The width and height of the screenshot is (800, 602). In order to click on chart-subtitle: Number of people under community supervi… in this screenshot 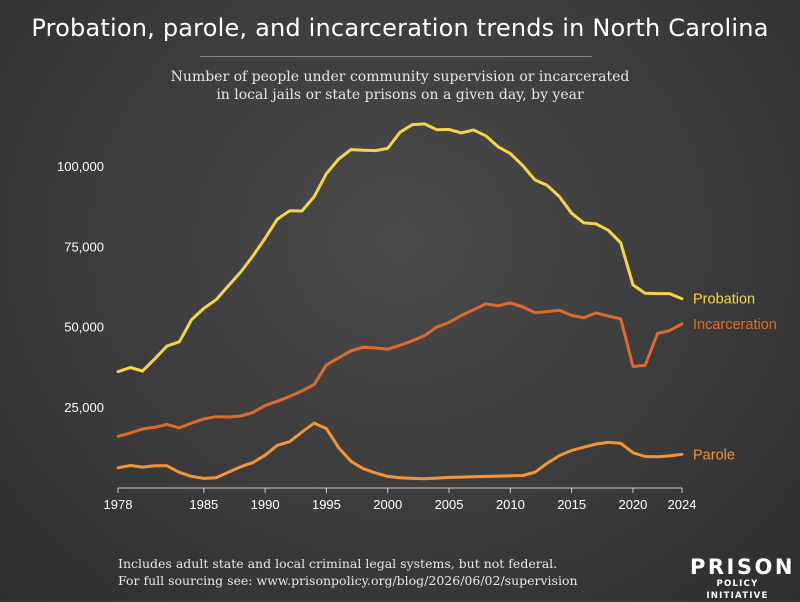, I will do `click(400, 86)`.